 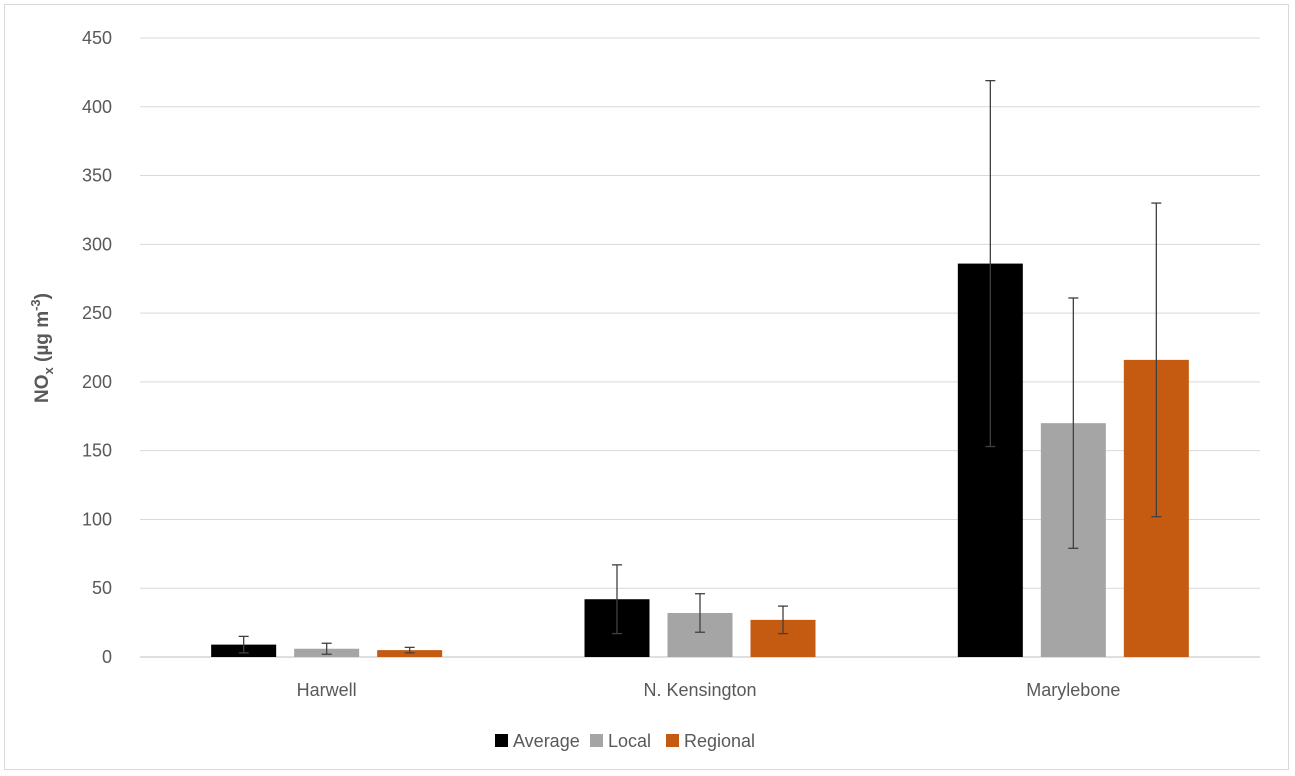 I want to click on y-axis-label-superscript: -3, so click(x=35, y=305).